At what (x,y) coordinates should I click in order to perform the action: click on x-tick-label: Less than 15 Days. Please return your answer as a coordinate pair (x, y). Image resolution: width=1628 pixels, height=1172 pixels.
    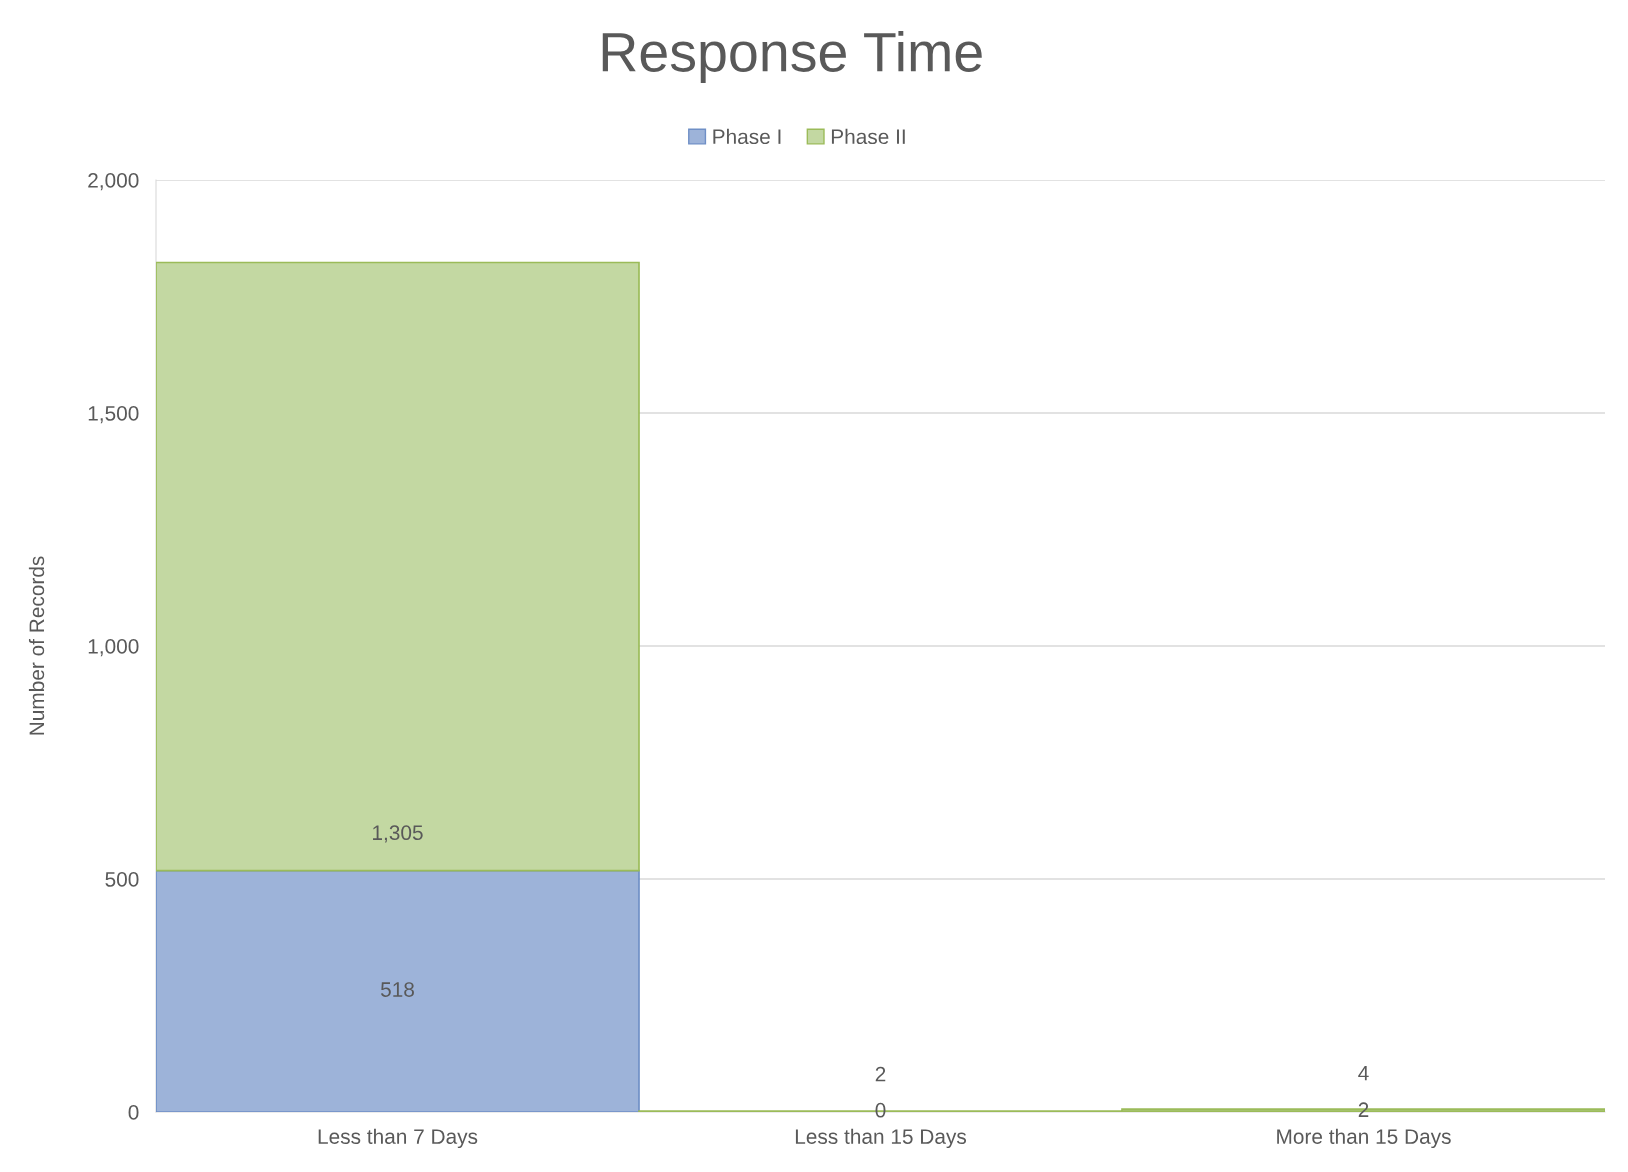
    Looking at the image, I should click on (881, 1138).